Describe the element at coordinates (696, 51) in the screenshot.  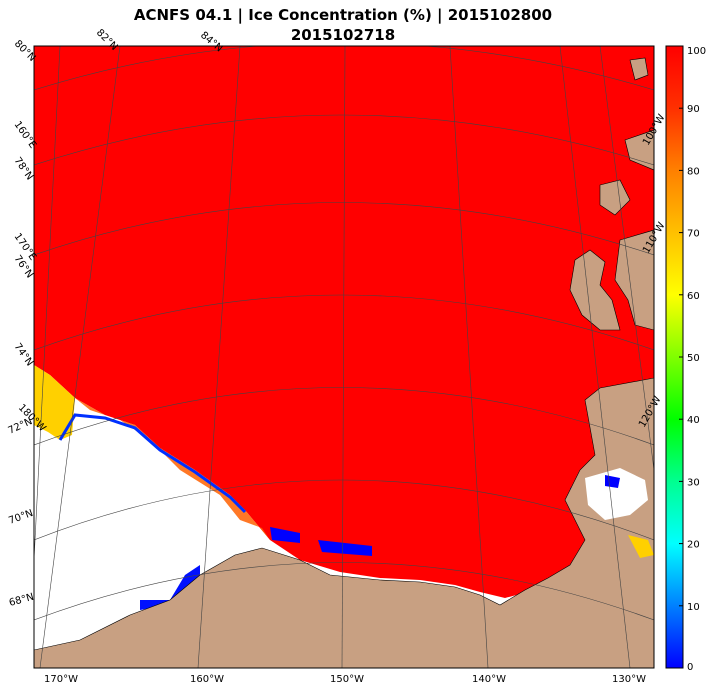
I see `colorbar-tick-label: 100` at that location.